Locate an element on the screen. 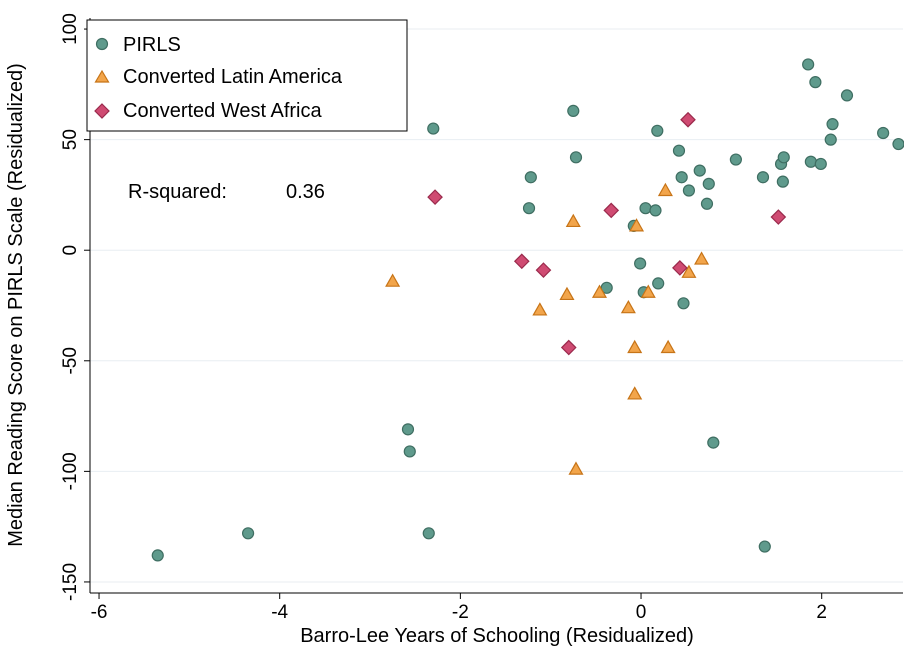 This screenshot has width=904, height=652. legend-marker-pirls is located at coordinates (102, 44).